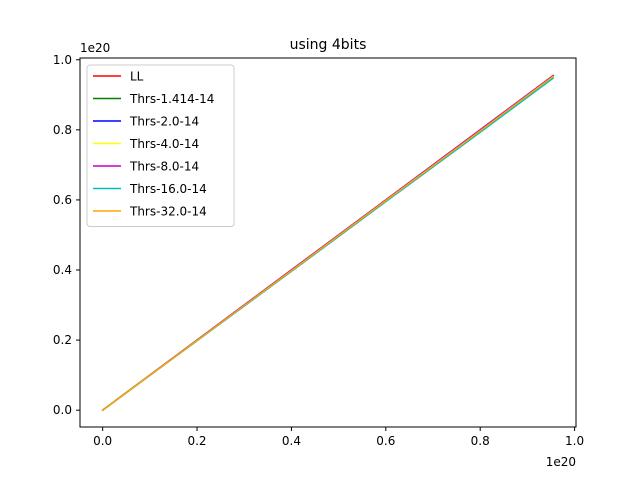 Image resolution: width=640 pixels, height=480 pixels. Describe the element at coordinates (338, 437) in the screenshot. I see `x-axis-ticks: 0.0 0.2 0.4 0.6 0.8 1.0` at that location.